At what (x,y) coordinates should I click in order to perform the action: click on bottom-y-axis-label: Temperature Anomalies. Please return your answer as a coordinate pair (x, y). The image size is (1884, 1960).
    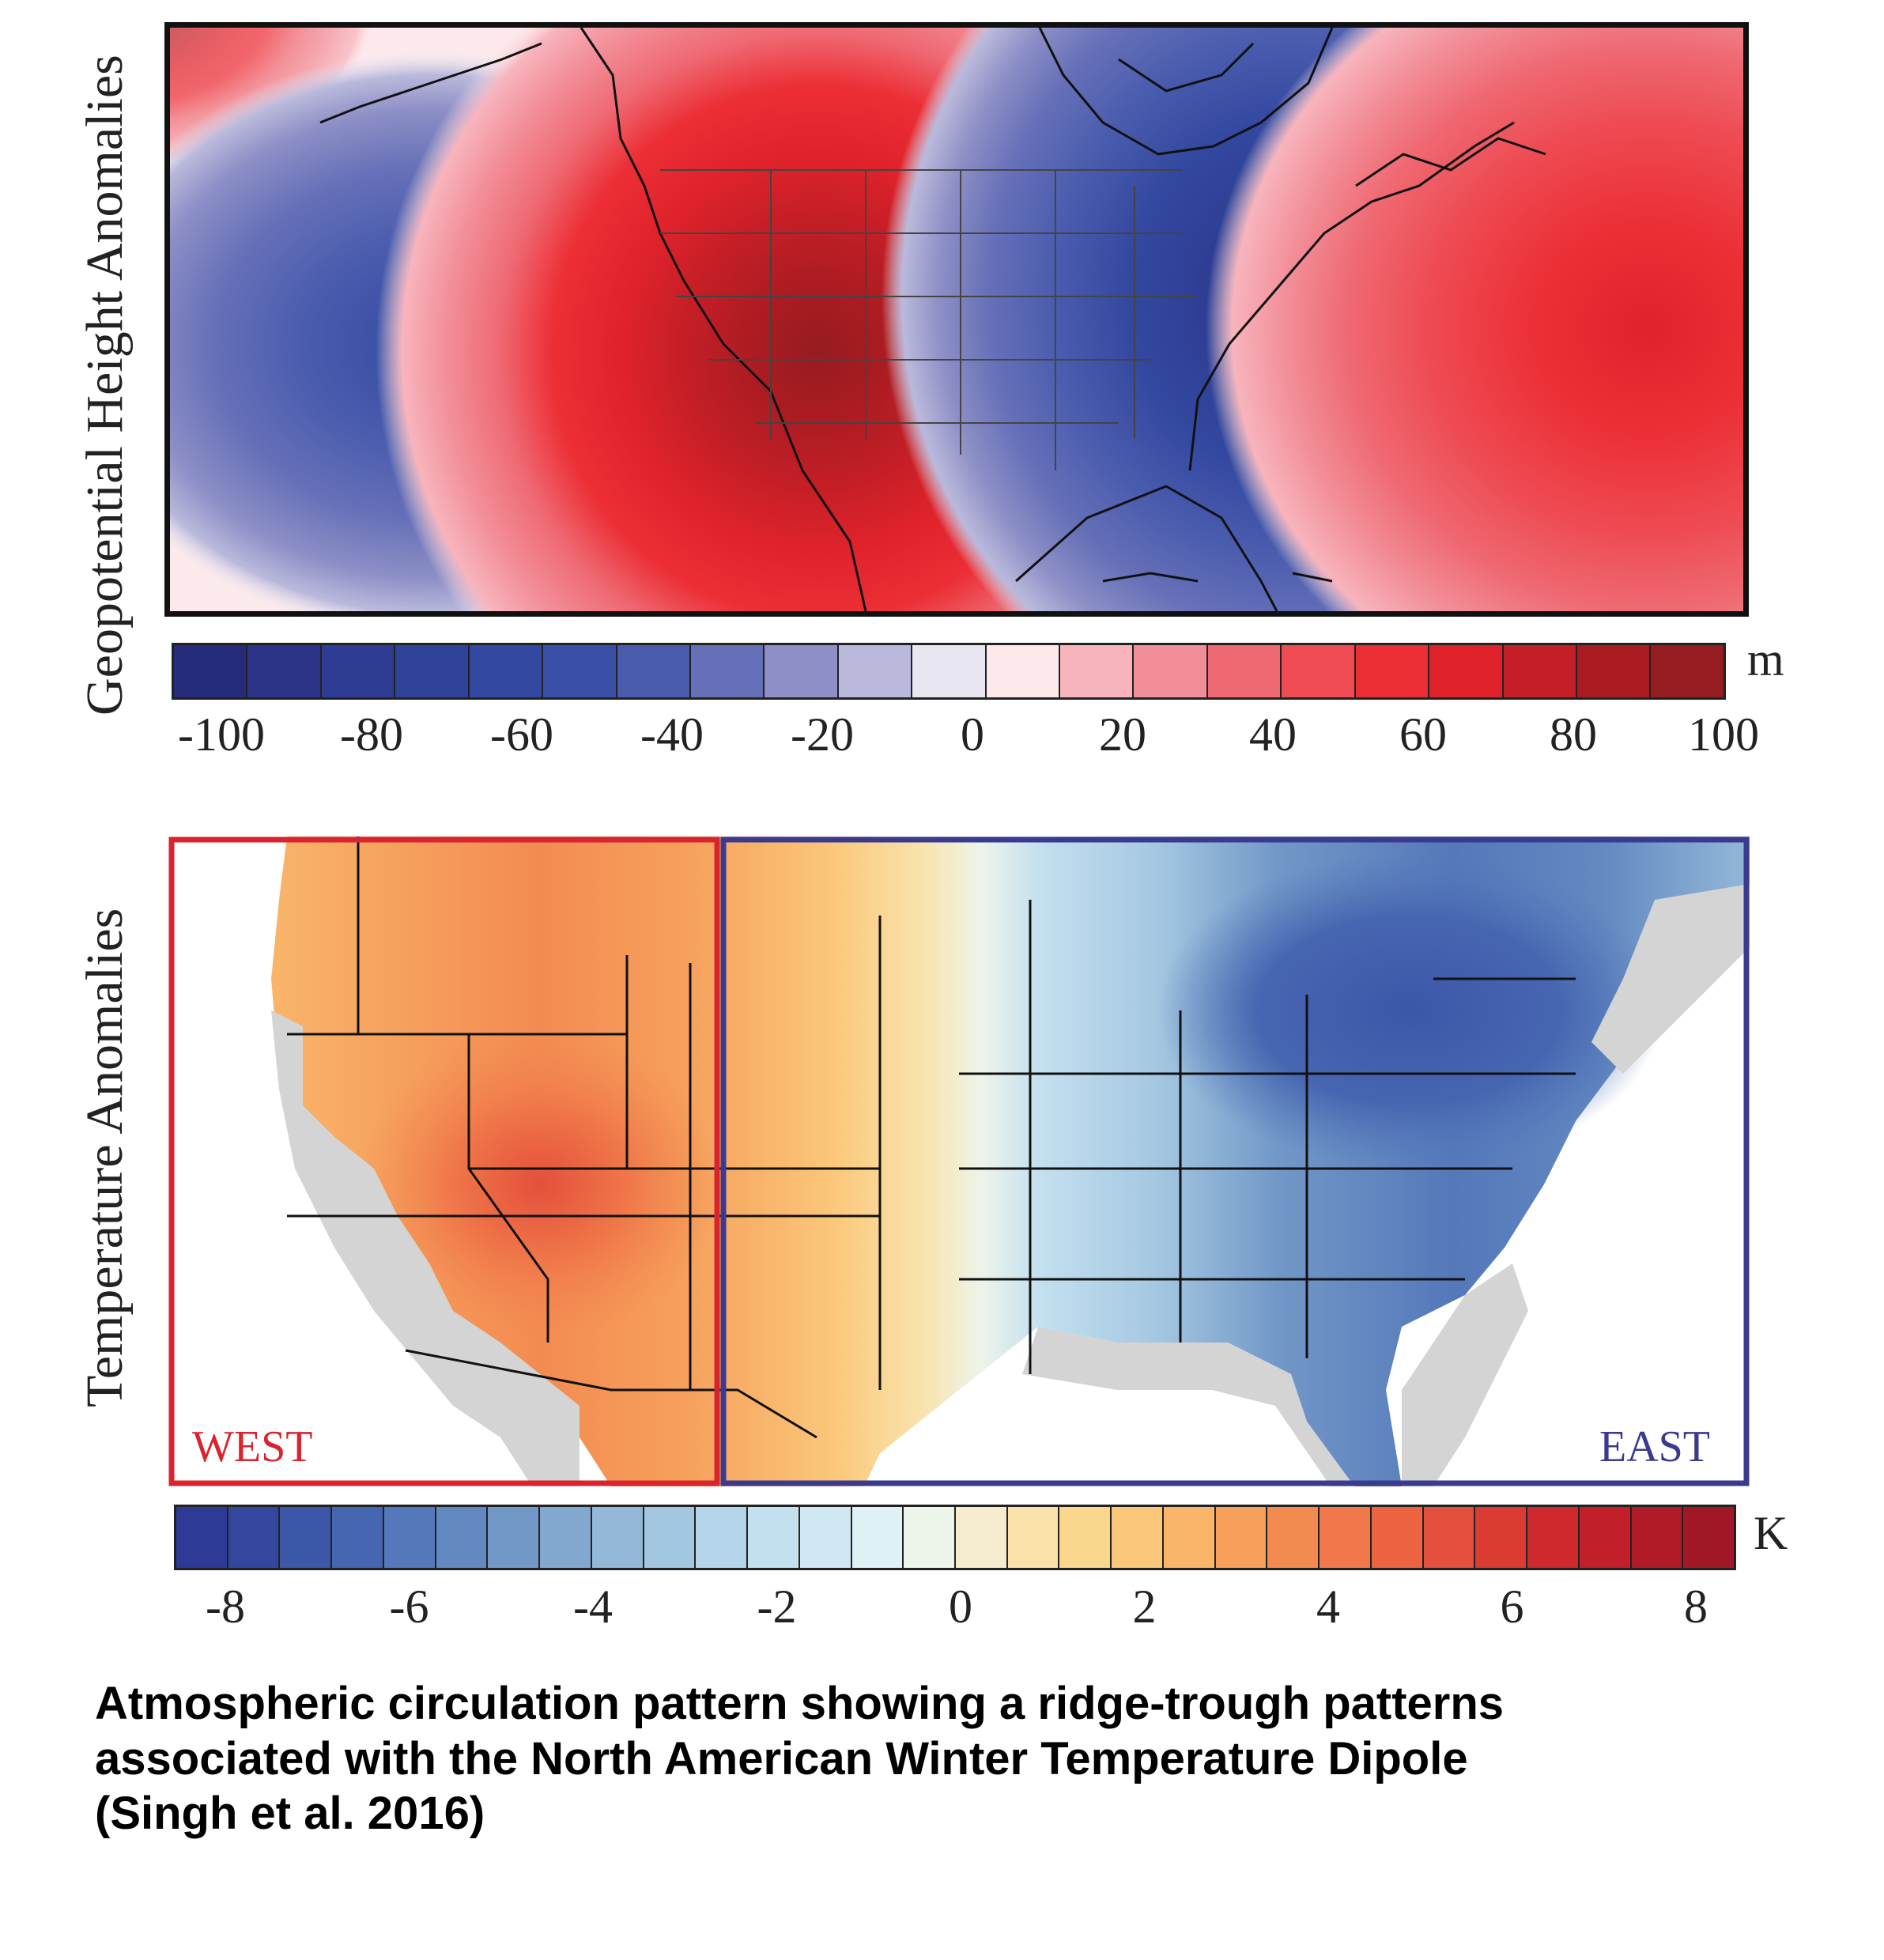
    Looking at the image, I should click on (105, 1157).